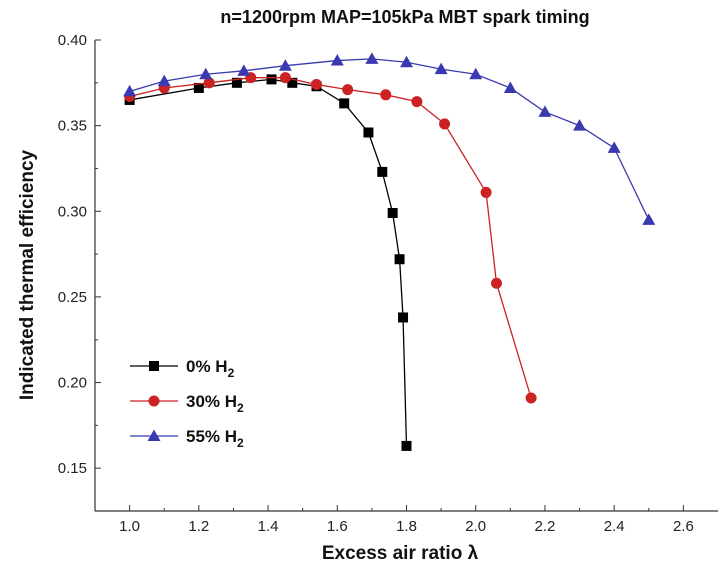 Image resolution: width=724 pixels, height=568 pixels. I want to click on y-tick-label: 0.35, so click(72, 126).